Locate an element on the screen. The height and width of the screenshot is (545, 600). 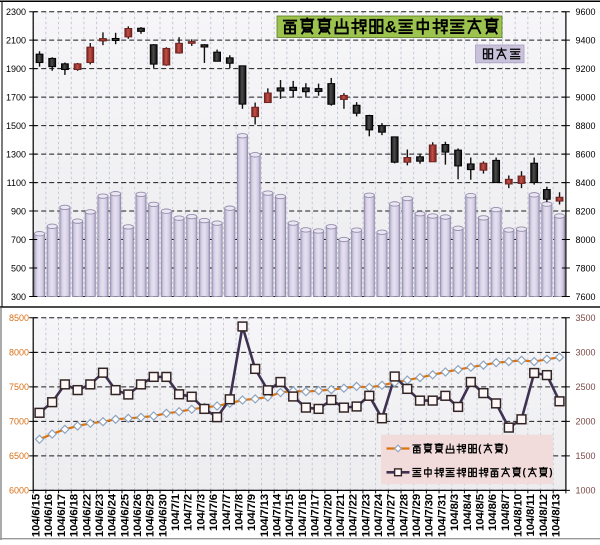
svg-text: 104/7/17 is located at coordinates (316, 515).